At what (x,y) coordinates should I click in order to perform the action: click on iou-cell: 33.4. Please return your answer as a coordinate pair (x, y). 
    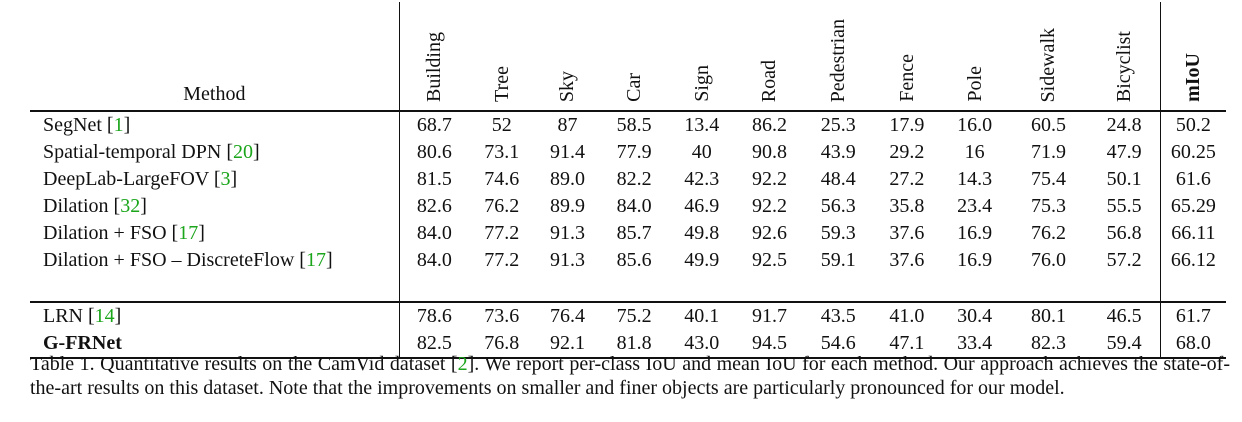
    Looking at the image, I should click on (974, 344).